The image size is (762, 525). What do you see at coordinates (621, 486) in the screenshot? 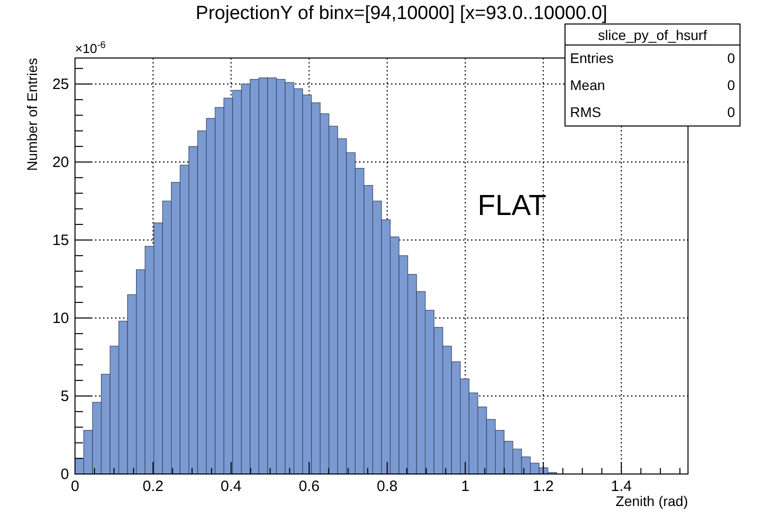
I see `x-tick-label: 1.4` at bounding box center [621, 486].